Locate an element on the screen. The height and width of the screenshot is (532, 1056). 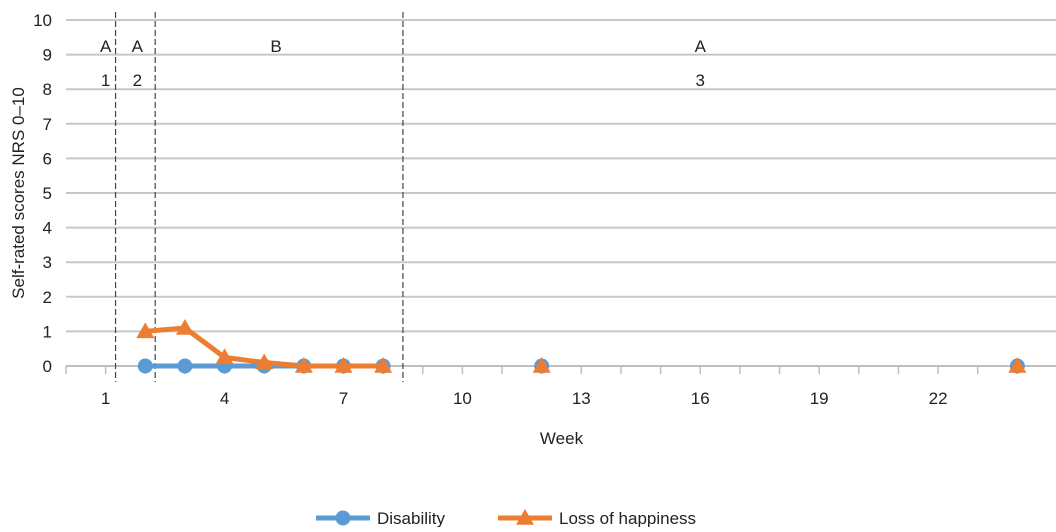
y-tick-label: 7 is located at coordinates (47, 124).